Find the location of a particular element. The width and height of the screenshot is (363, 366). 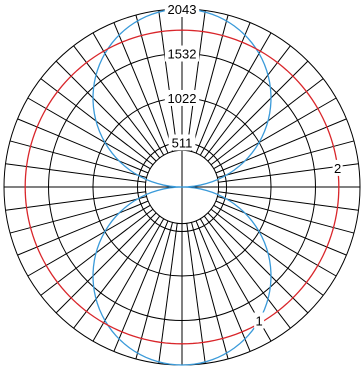

radial-tick-label: 1022 is located at coordinates (182, 98).